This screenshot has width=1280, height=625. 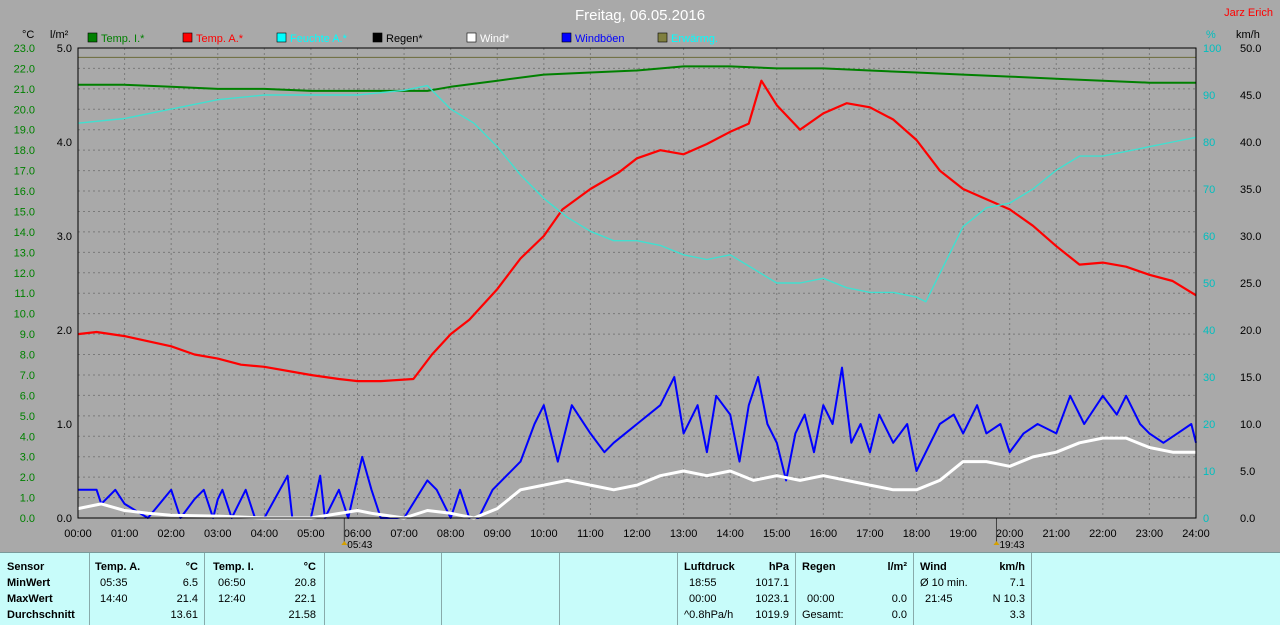 I want to click on pressure-avg-value: 1019.9, so click(x=772, y=615).